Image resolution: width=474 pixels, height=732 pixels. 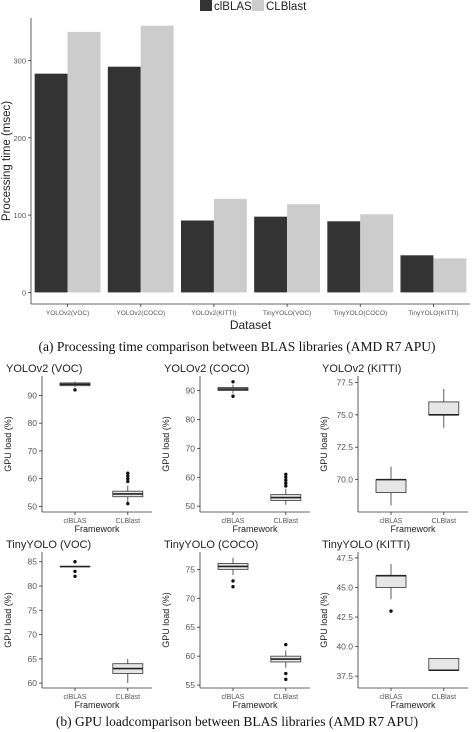 I want to click on y-tick-label: 77.5, so click(x=344, y=382).